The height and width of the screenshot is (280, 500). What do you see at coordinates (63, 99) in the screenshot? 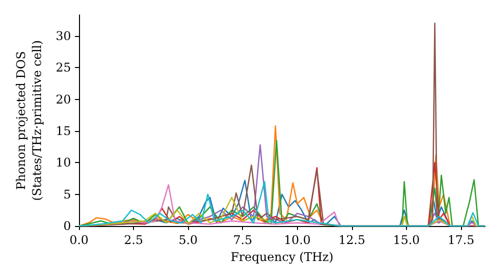
I see `y-tick-label: 20` at bounding box center [63, 99].